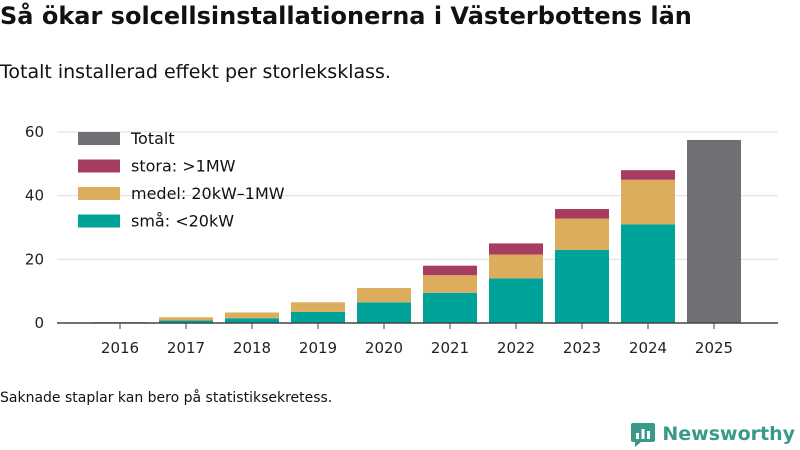 The height and width of the screenshot is (450, 800). Describe the element at coordinates (34, 259) in the screenshot. I see `y-tick-label: 20` at that location.